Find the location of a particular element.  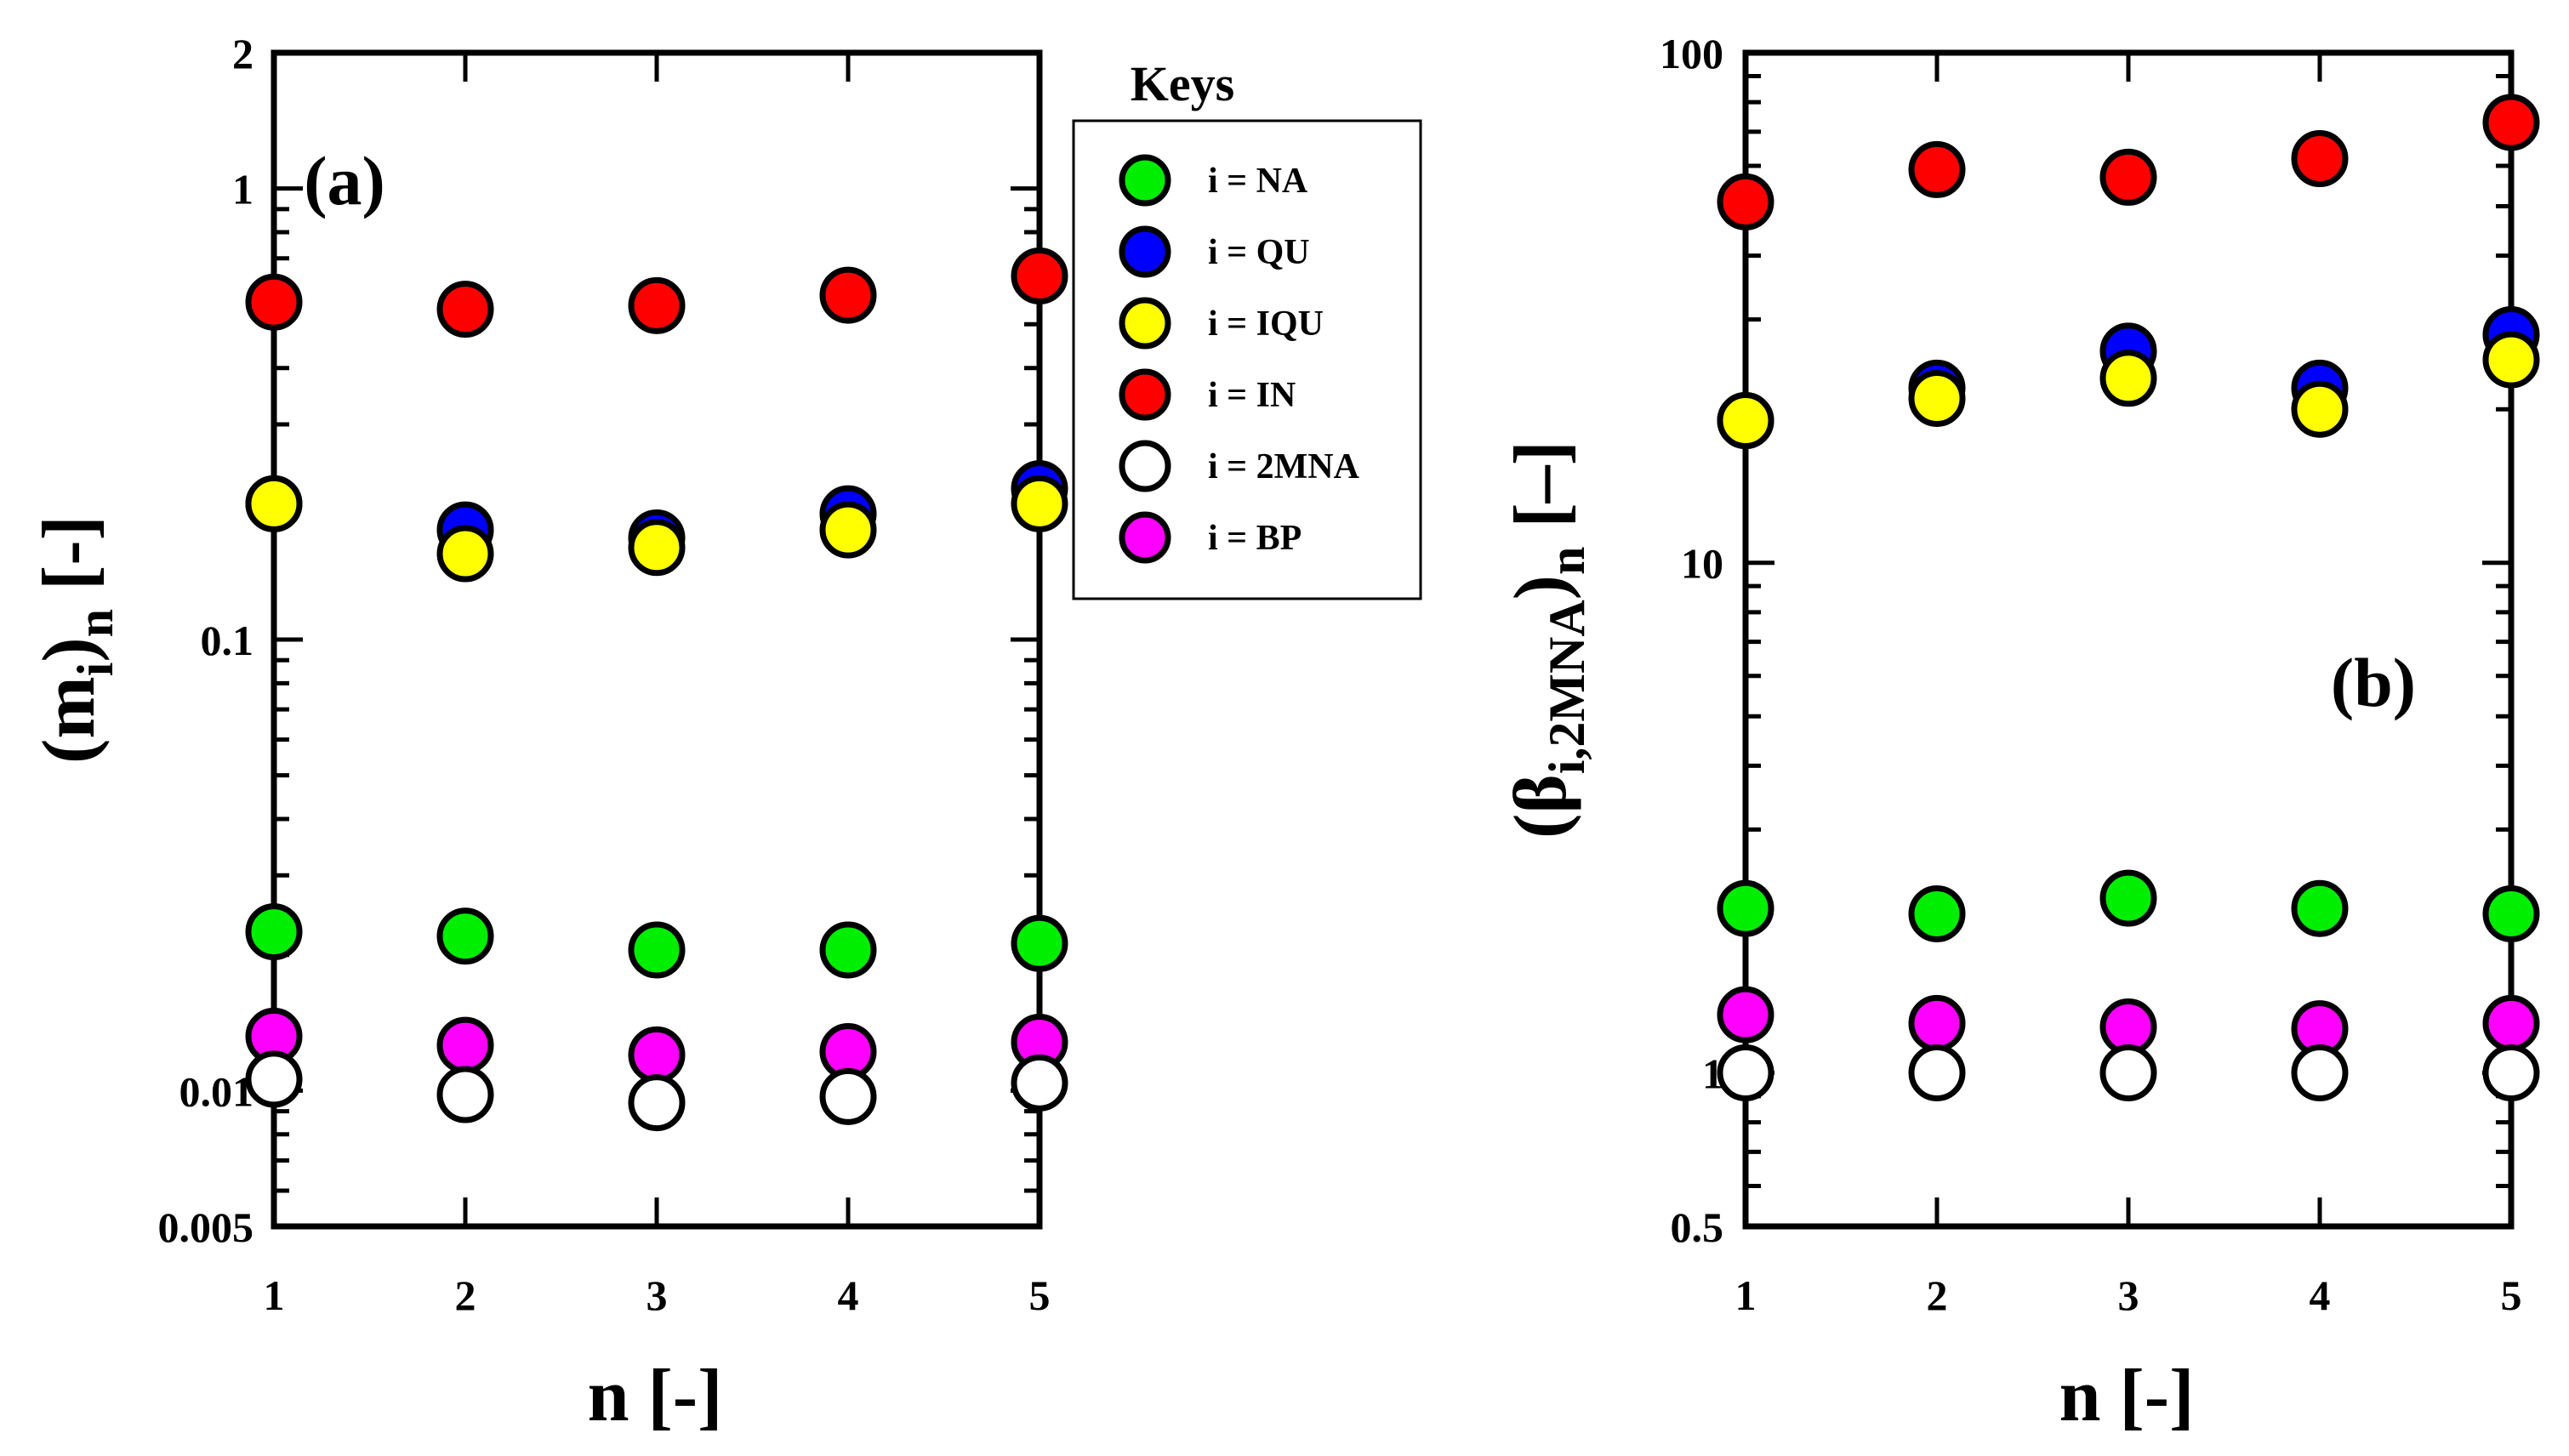

legend-label: i = 2MNA is located at coordinates (1284, 466).